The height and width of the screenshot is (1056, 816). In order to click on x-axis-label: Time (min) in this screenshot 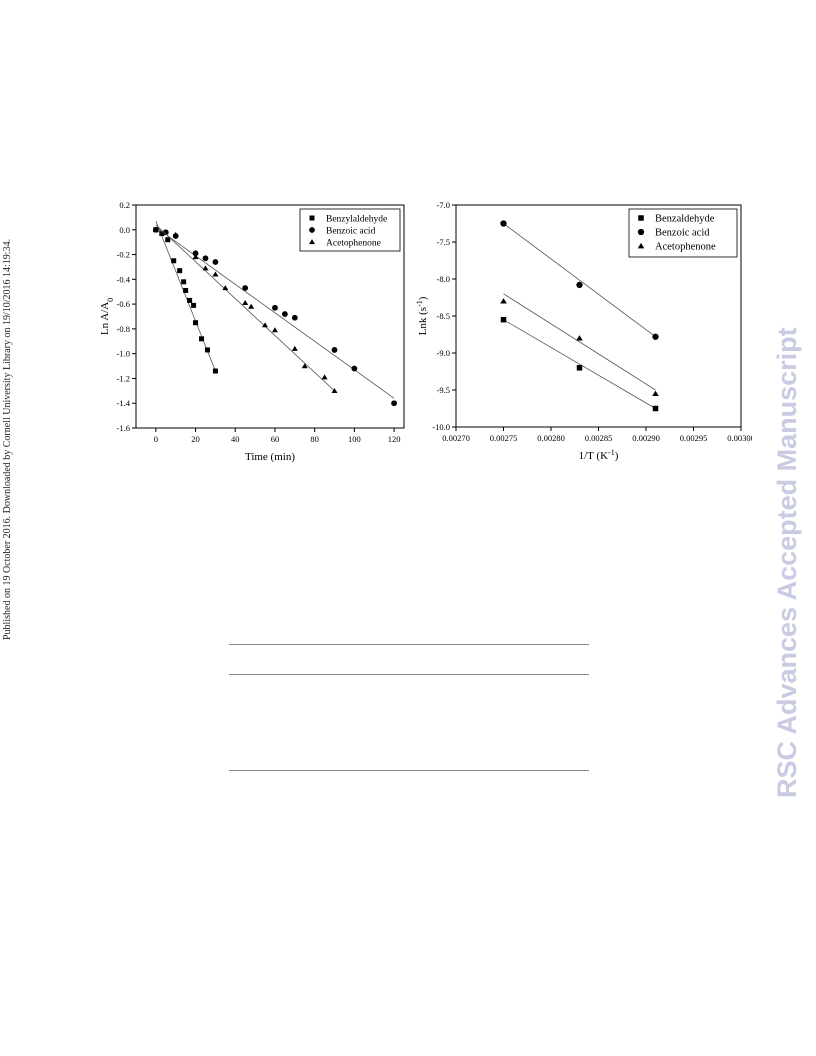, I will do `click(270, 457)`.